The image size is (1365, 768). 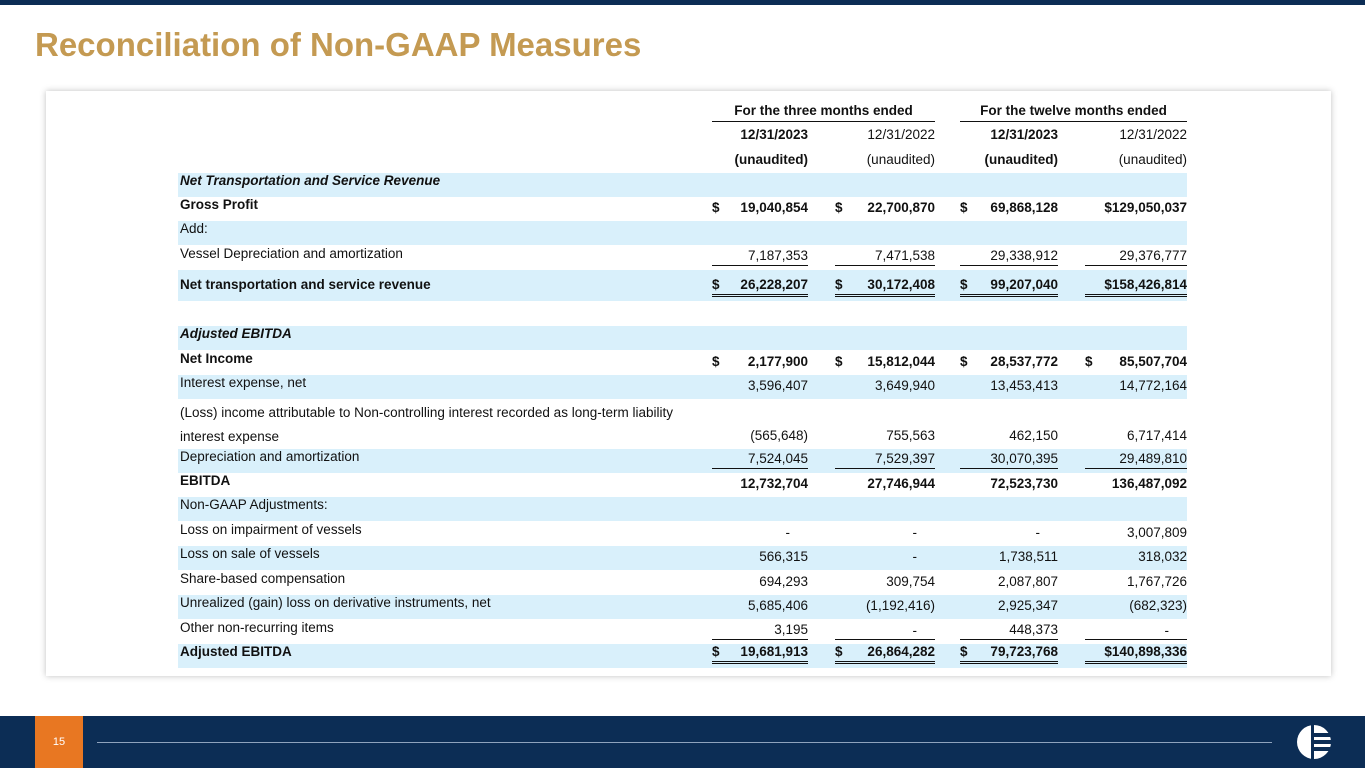 What do you see at coordinates (1136, 361) in the screenshot?
I see `row-value: $ 85,507,704` at bounding box center [1136, 361].